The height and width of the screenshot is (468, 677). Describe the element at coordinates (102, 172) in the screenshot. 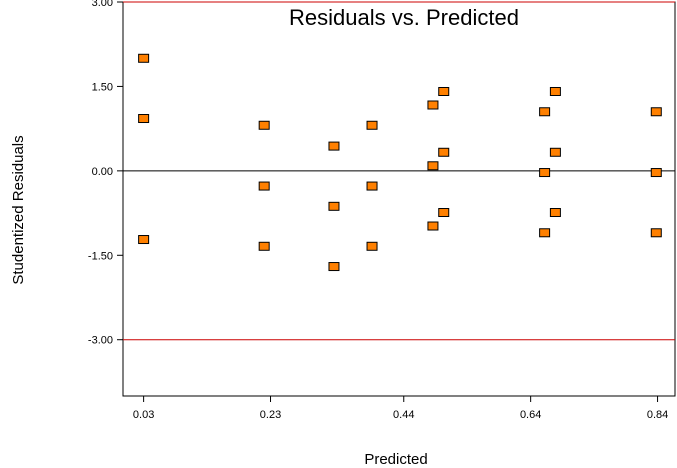

I see `y-tick-label: 0.00` at that location.